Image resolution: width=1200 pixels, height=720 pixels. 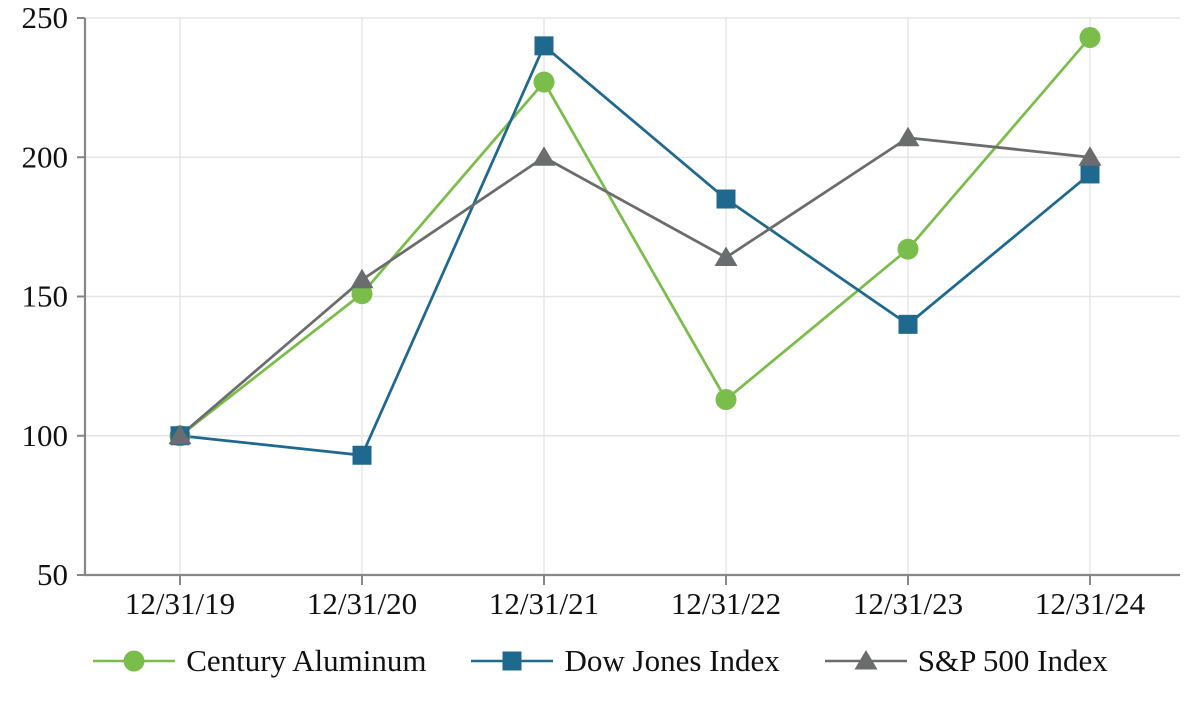 I want to click on y-axis-tick-label: 250, so click(x=45, y=17).